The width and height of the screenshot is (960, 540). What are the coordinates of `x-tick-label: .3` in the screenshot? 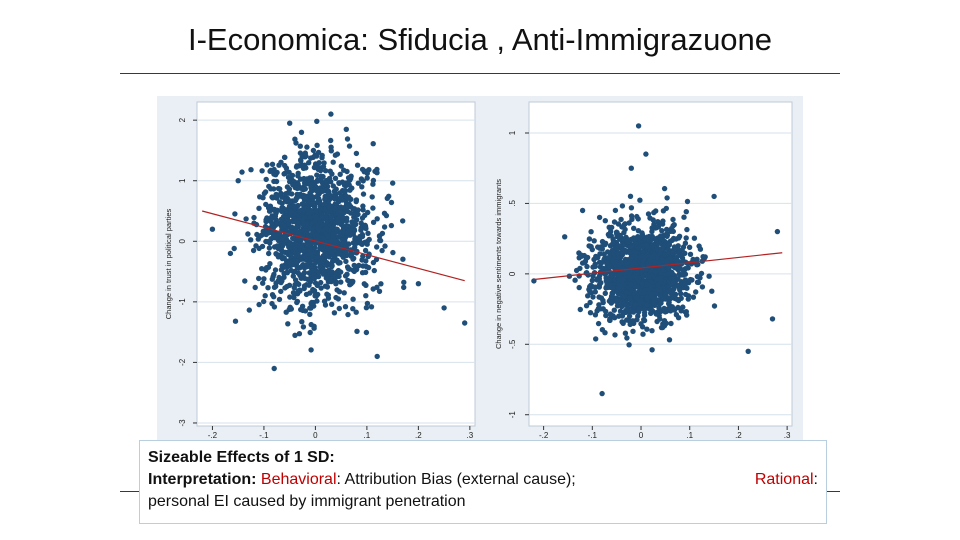 It's located at (470, 435).